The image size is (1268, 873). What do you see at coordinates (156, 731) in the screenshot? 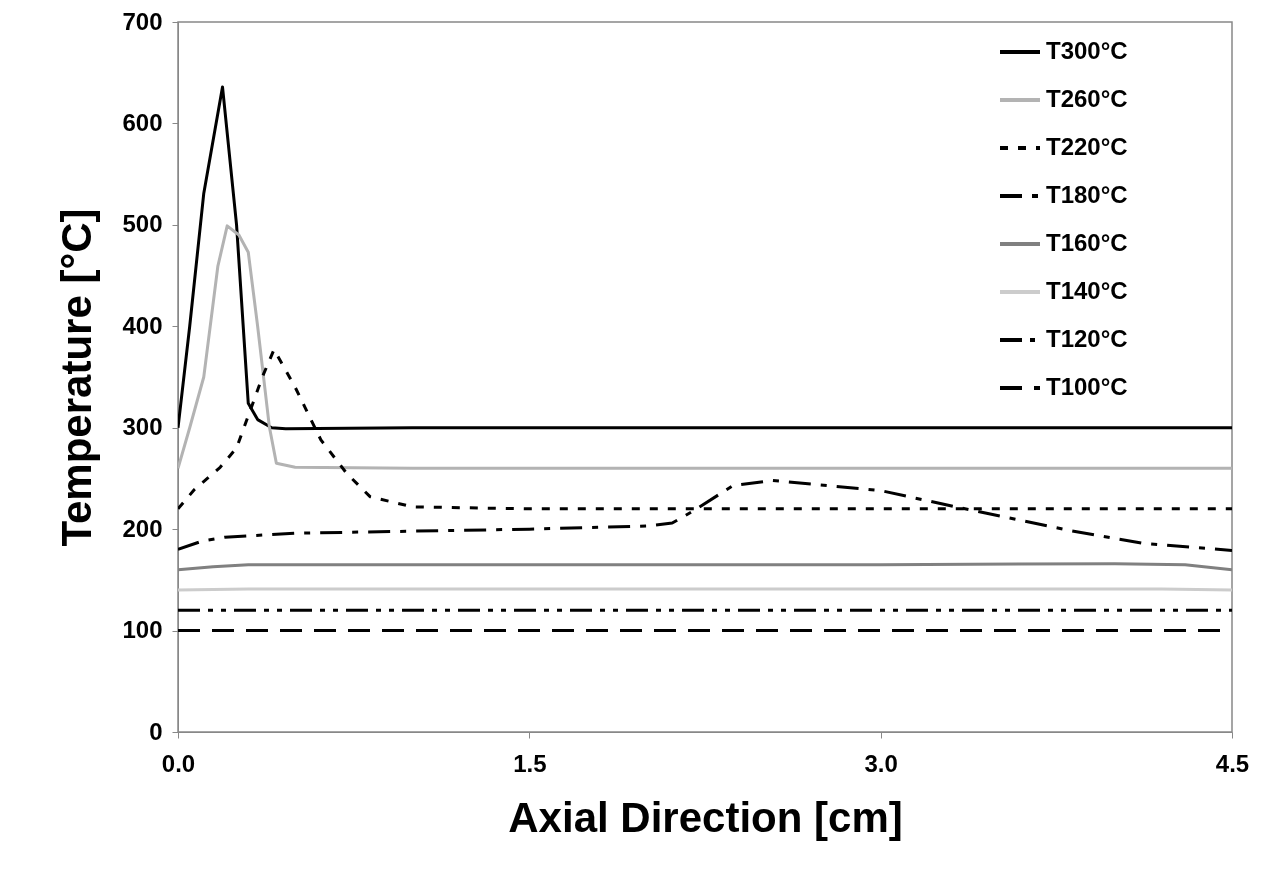
I see `y-tick-label: 0` at bounding box center [156, 731].